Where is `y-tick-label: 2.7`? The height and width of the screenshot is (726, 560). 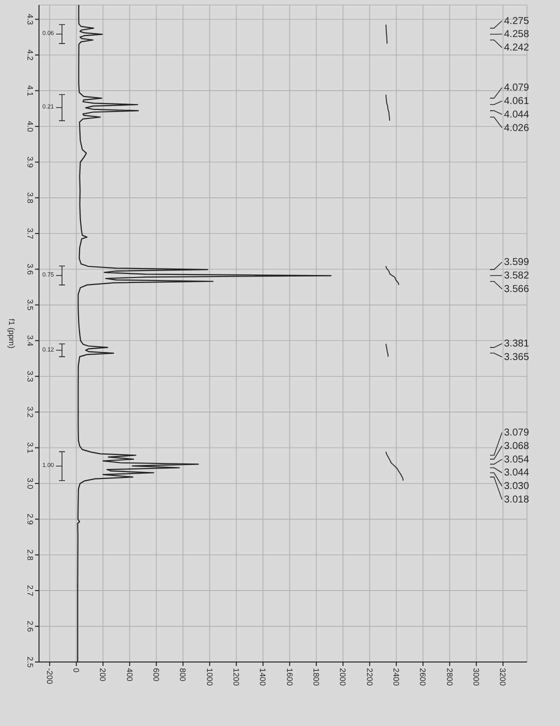
y-tick-label: 2.7 is located at coordinates (29, 591).